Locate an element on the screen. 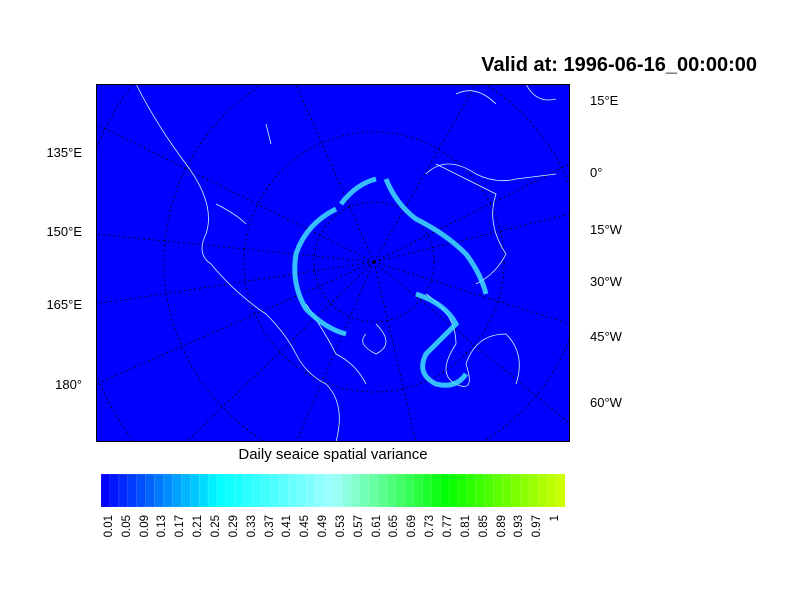 This screenshot has width=792, height=612. colorbar-tick-label: 0.41 is located at coordinates (287, 526).